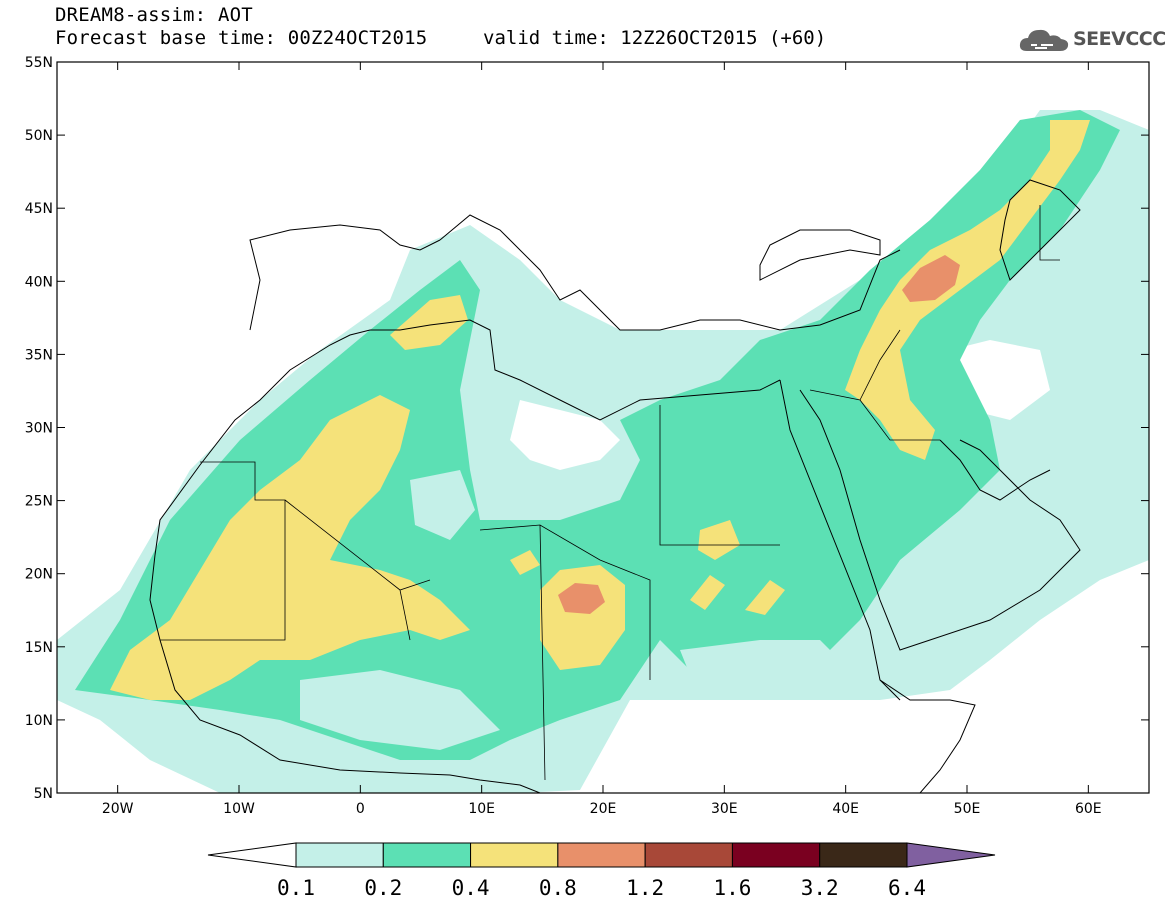  I want to click on aot-clear-area, so click(565, 435).